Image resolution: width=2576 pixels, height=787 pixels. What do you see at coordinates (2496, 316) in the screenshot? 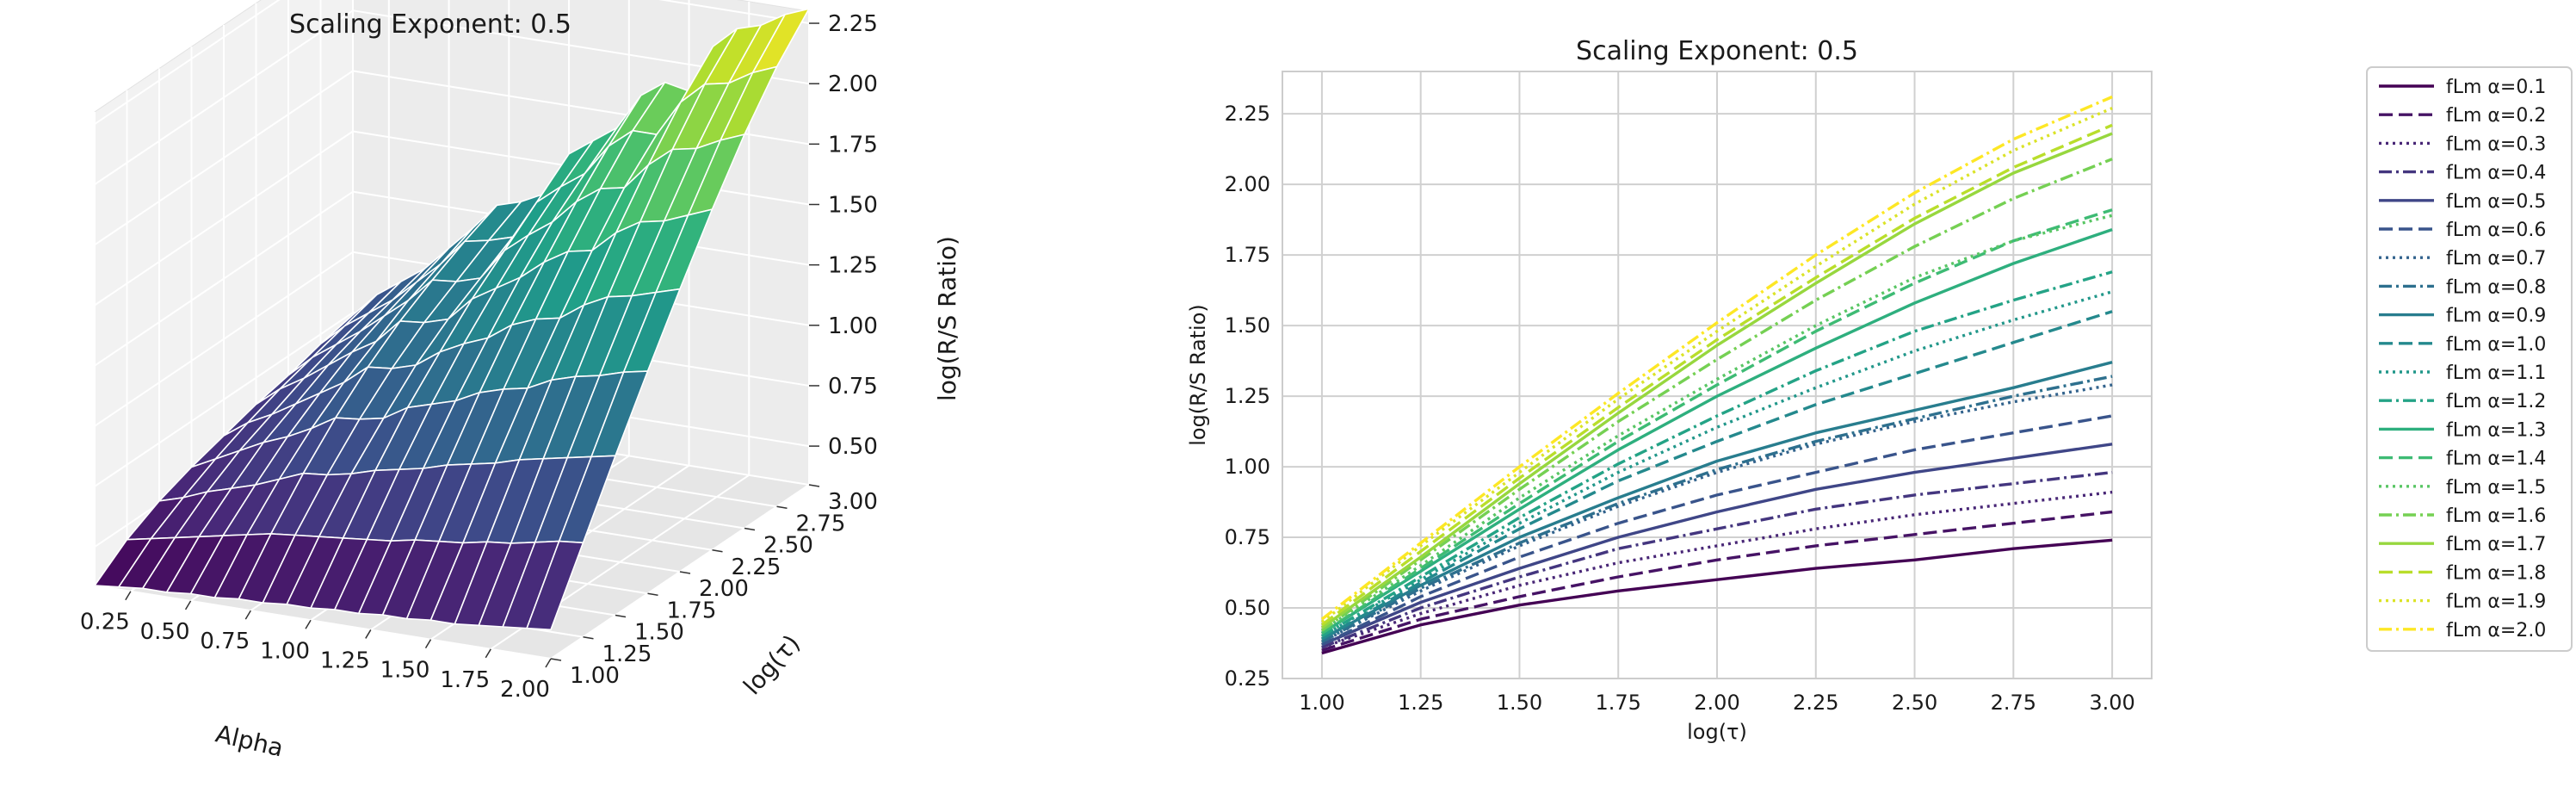
I see `legend-label: fLm α=0.9` at bounding box center [2496, 316].